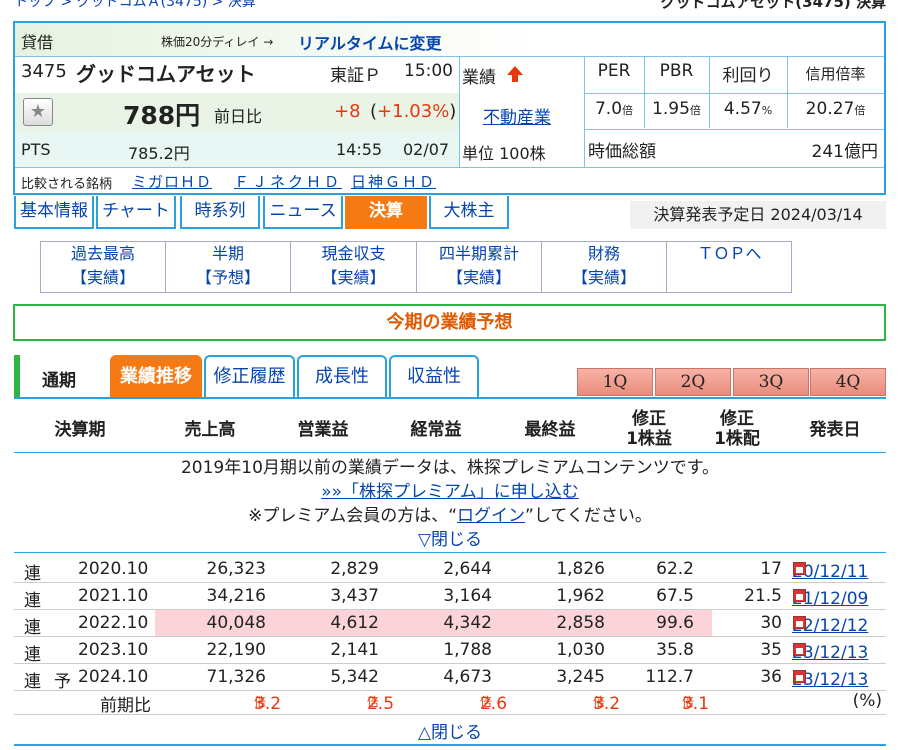 The height and width of the screenshot is (750, 904). Describe the element at coordinates (517, 118) in the screenshot. I see `sector-link: 不動産業` at that location.